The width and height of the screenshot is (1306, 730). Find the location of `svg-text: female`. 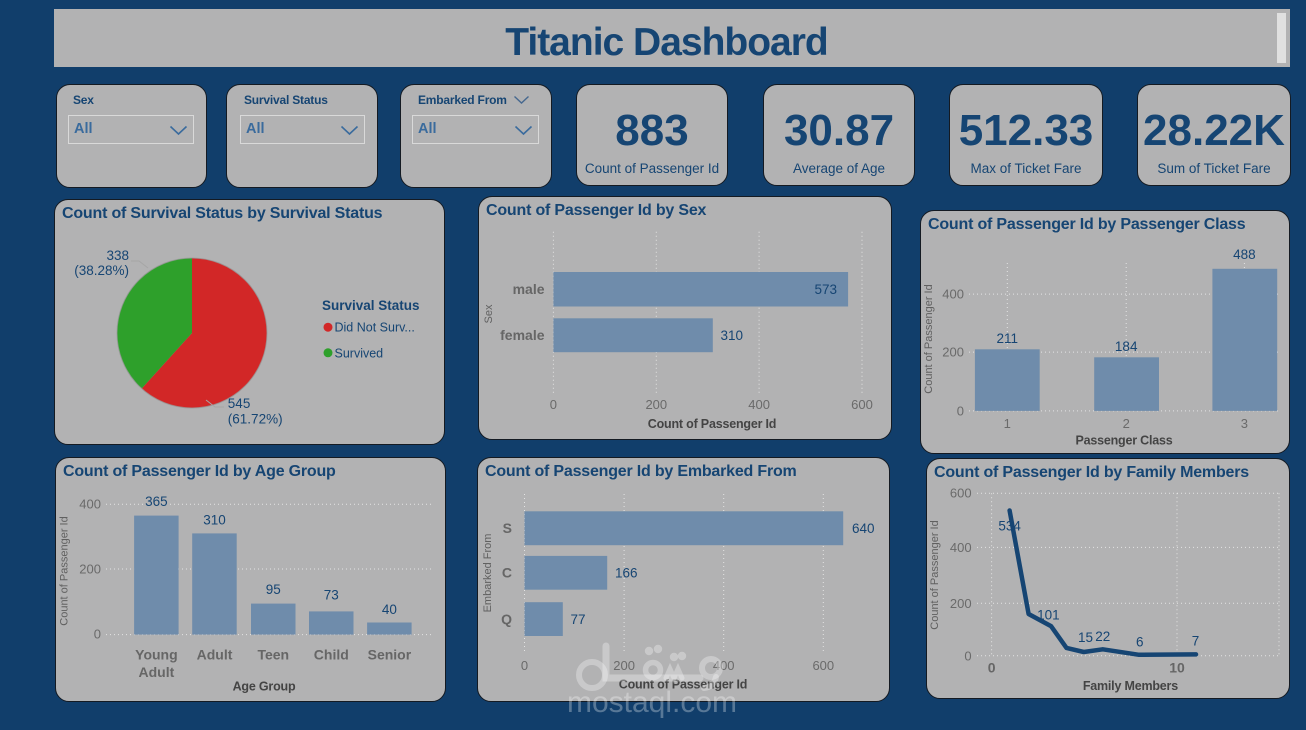

svg-text: female is located at coordinates (522, 335).